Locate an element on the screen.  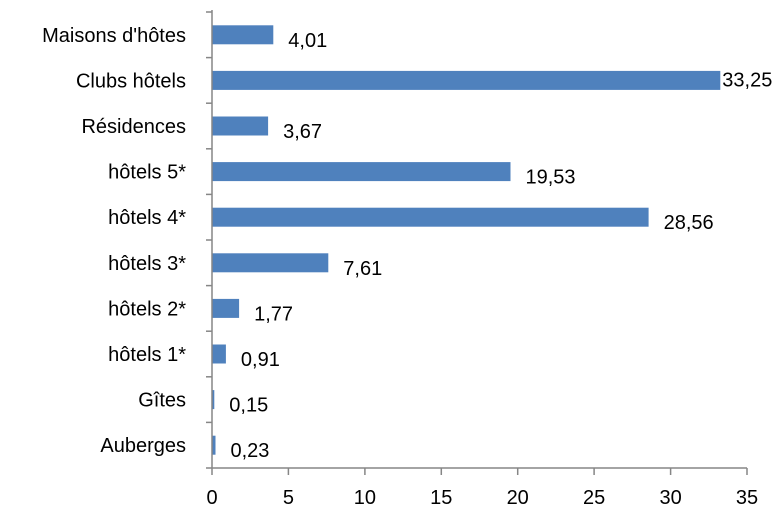
x-tick-label-1: 5 is located at coordinates (288, 498).